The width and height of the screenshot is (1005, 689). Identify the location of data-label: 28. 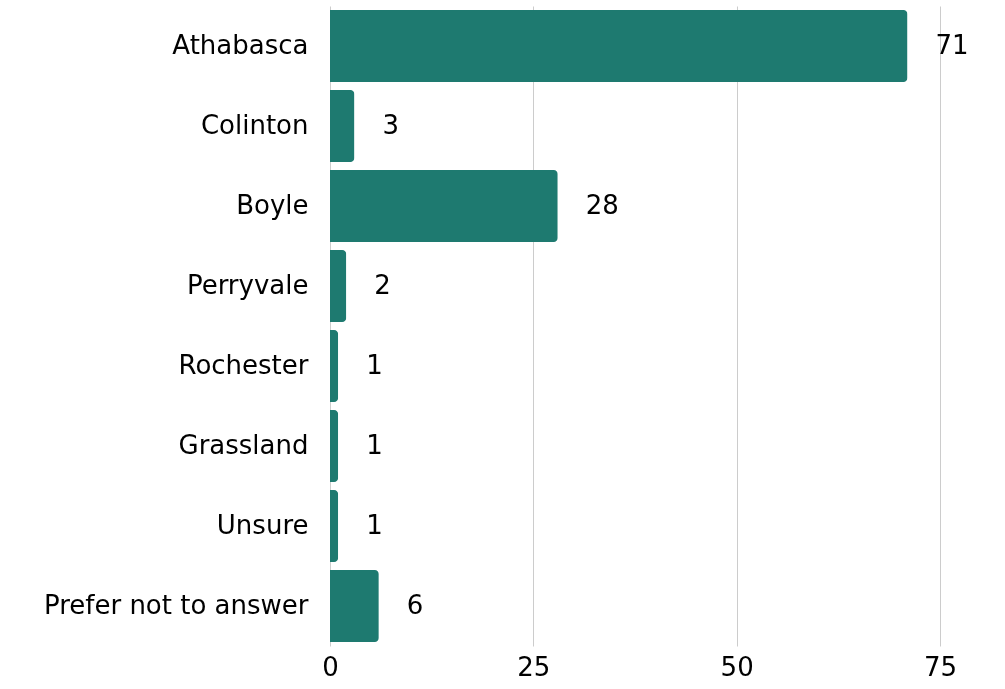
(602, 205).